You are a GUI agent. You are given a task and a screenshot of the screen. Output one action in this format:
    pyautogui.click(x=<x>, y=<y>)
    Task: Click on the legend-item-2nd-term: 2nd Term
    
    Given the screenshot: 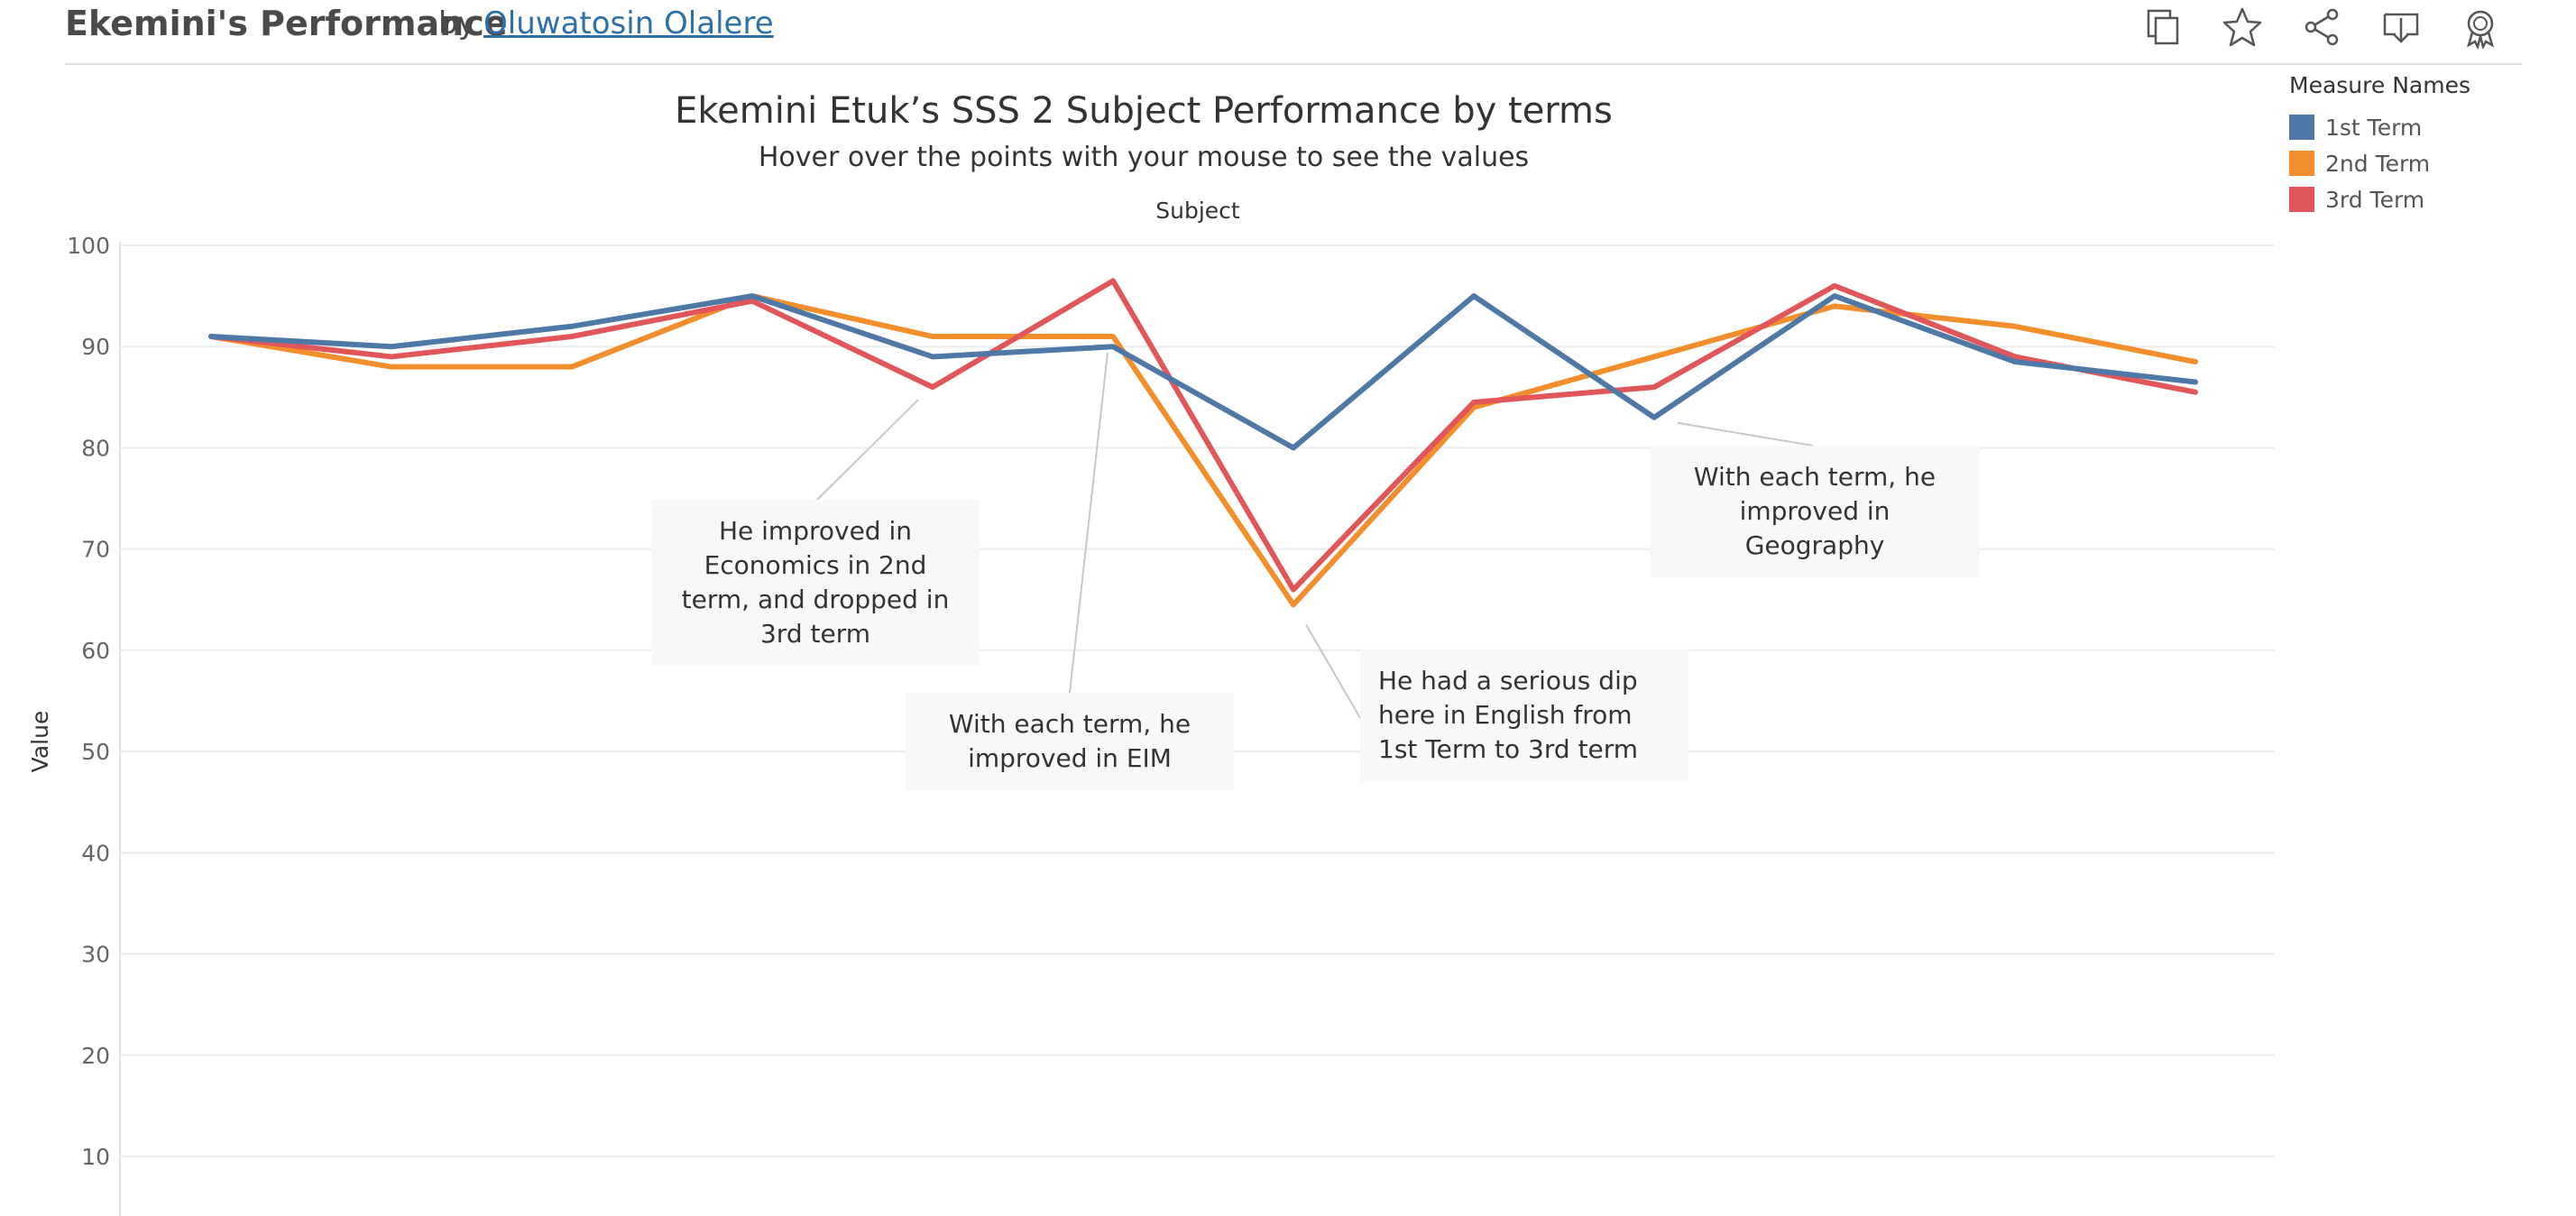 What is the action you would take?
    pyautogui.click(x=2420, y=163)
    